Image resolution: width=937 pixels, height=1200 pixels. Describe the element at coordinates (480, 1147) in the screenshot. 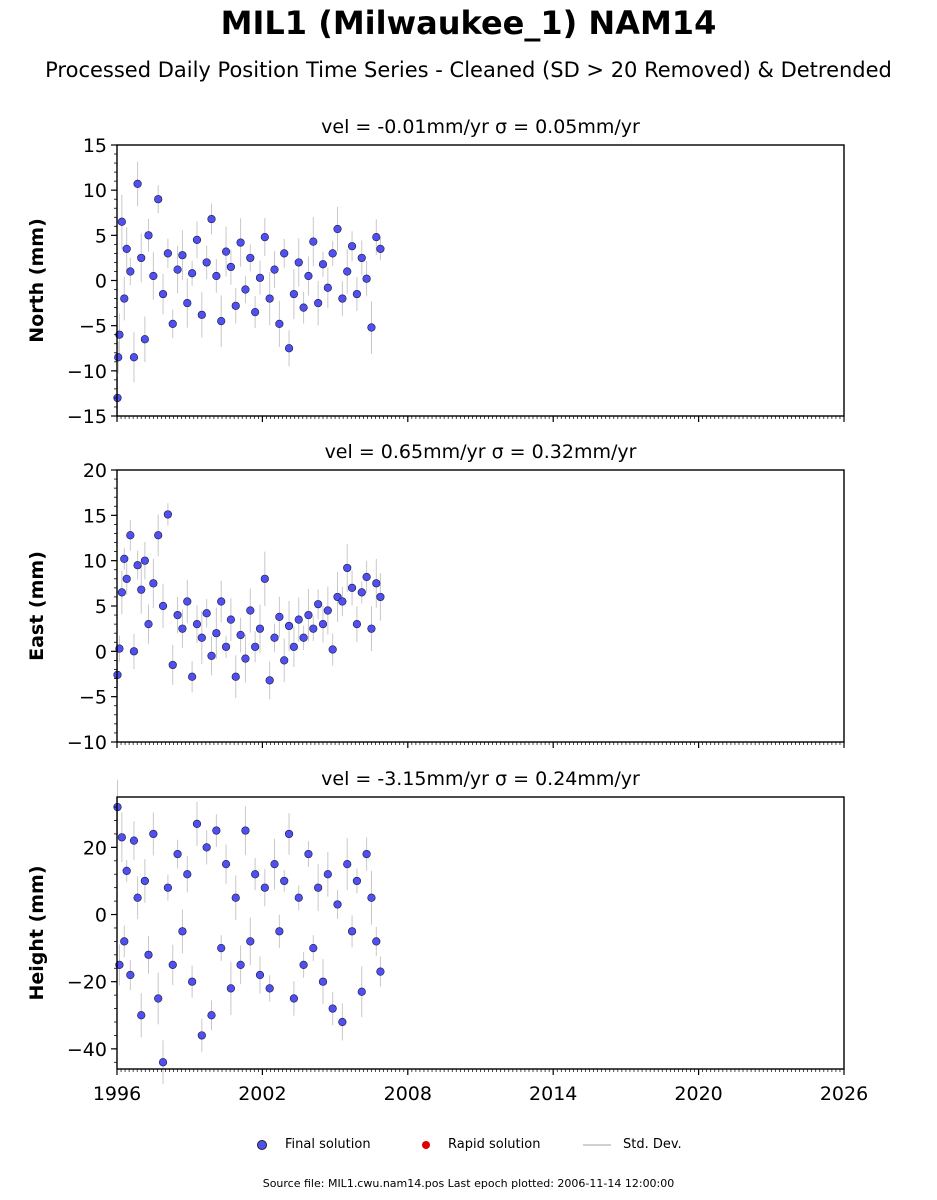

I see `legend: Final solution Rapid solution Std. Dev.` at that location.